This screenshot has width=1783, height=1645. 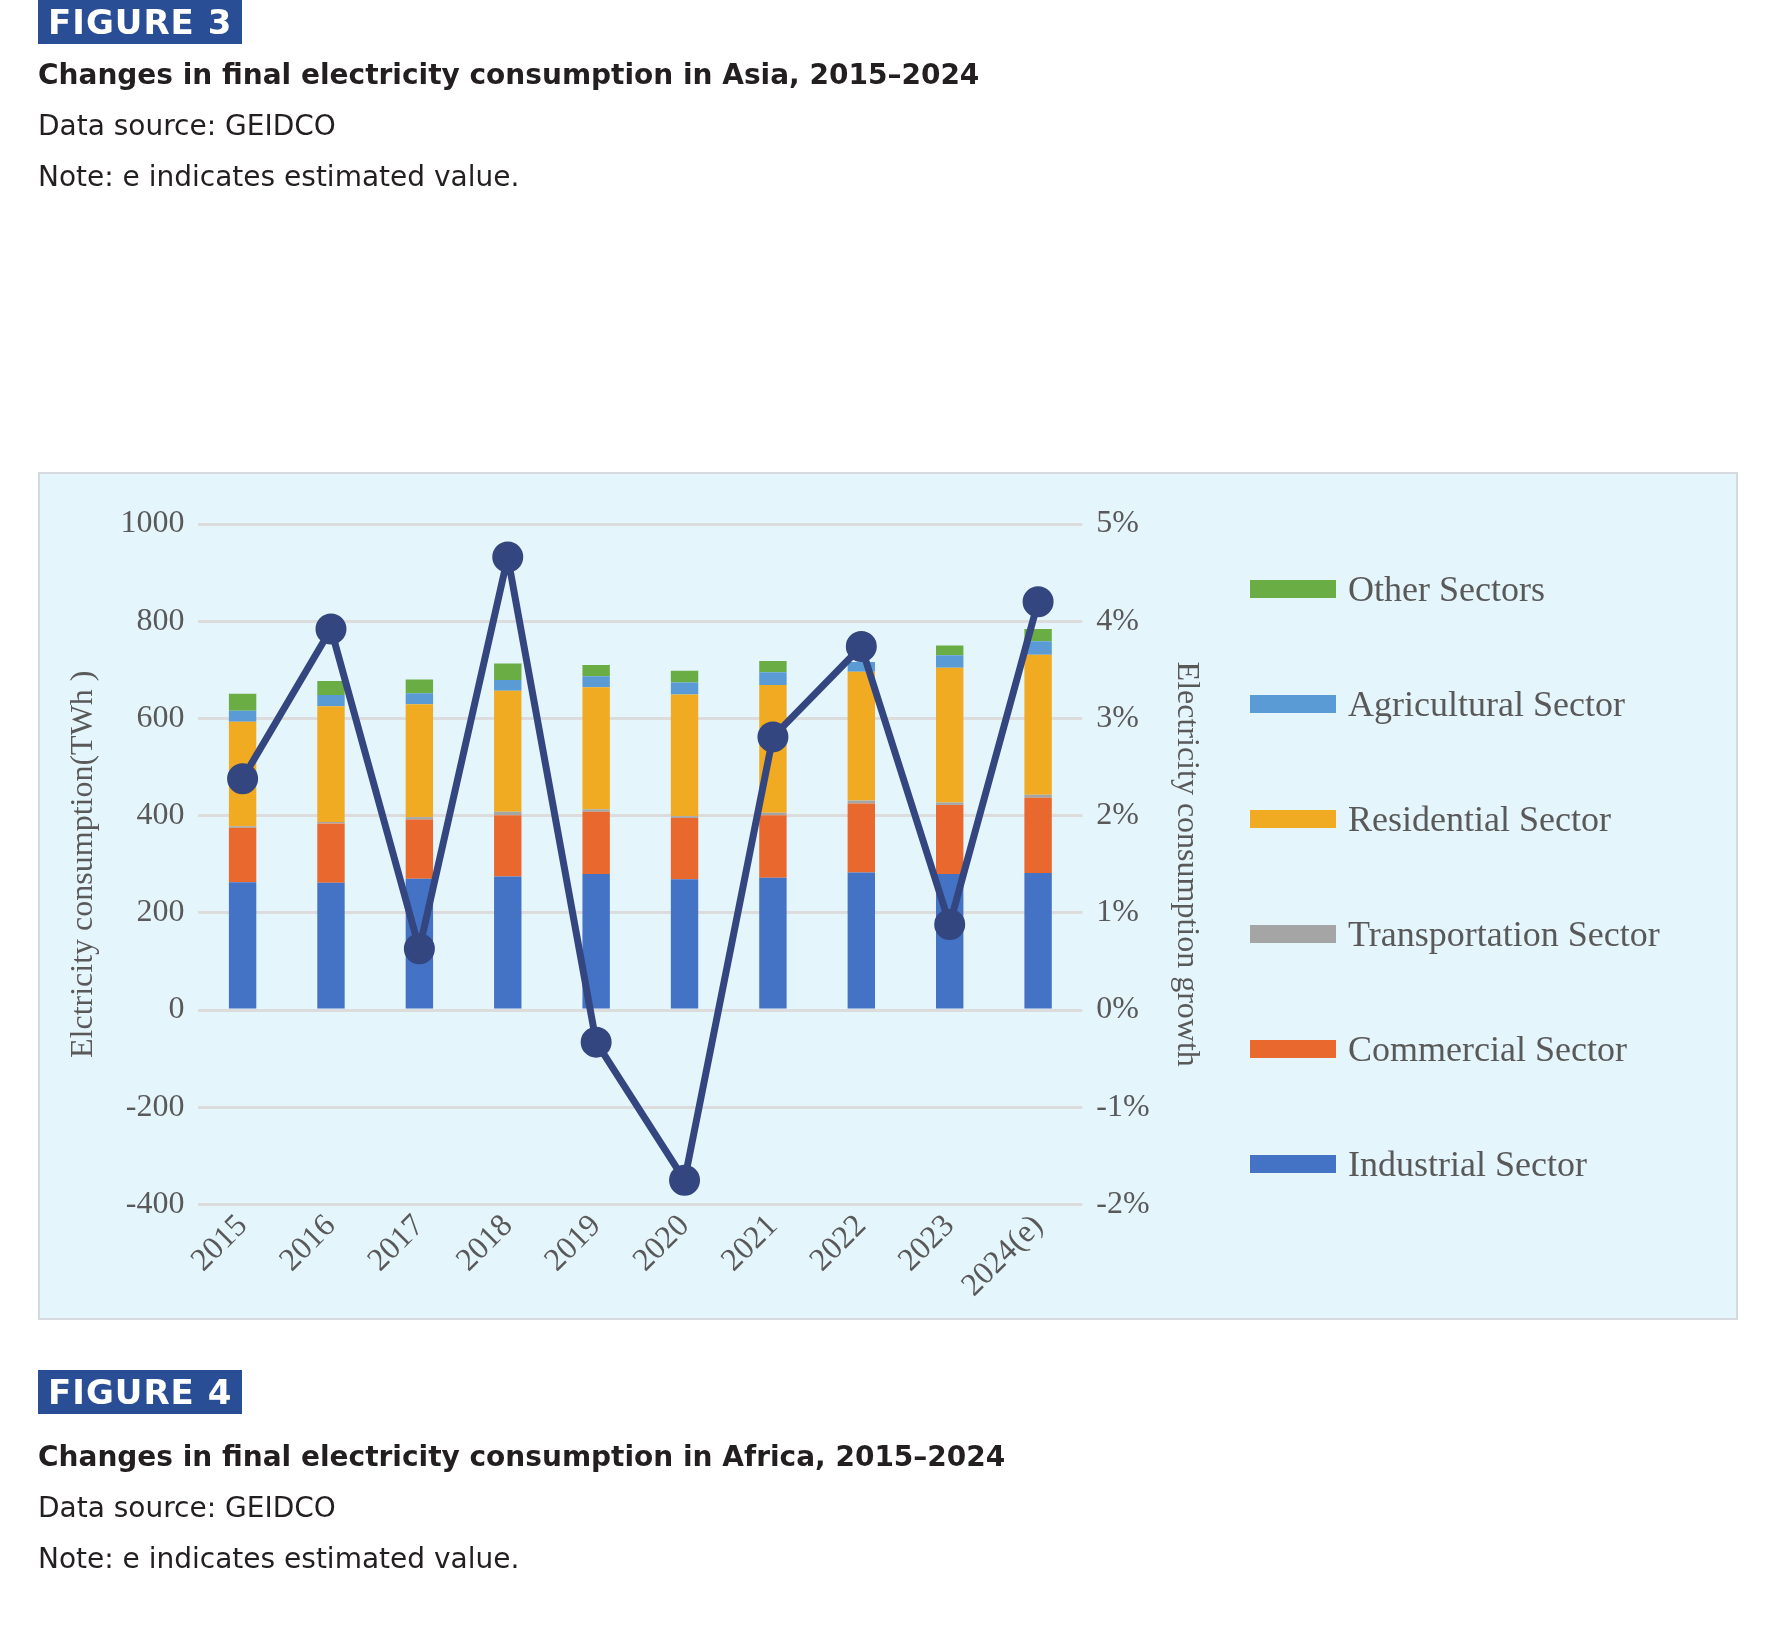 I want to click on y2-tick-label: 4%, so click(x=1117, y=618).